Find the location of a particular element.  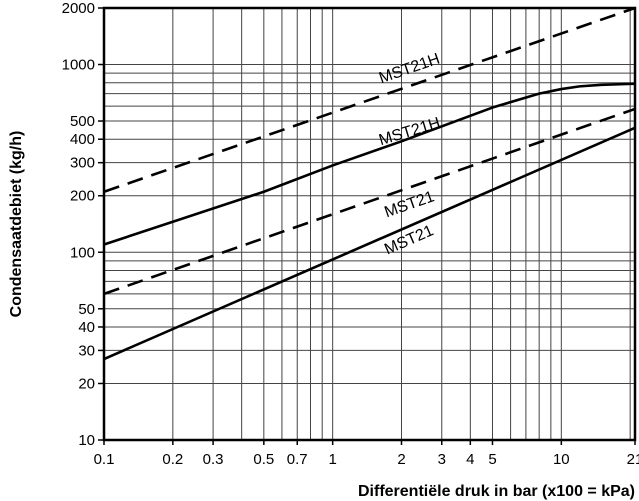

x-tick-label: 0.5 is located at coordinates (263, 459).